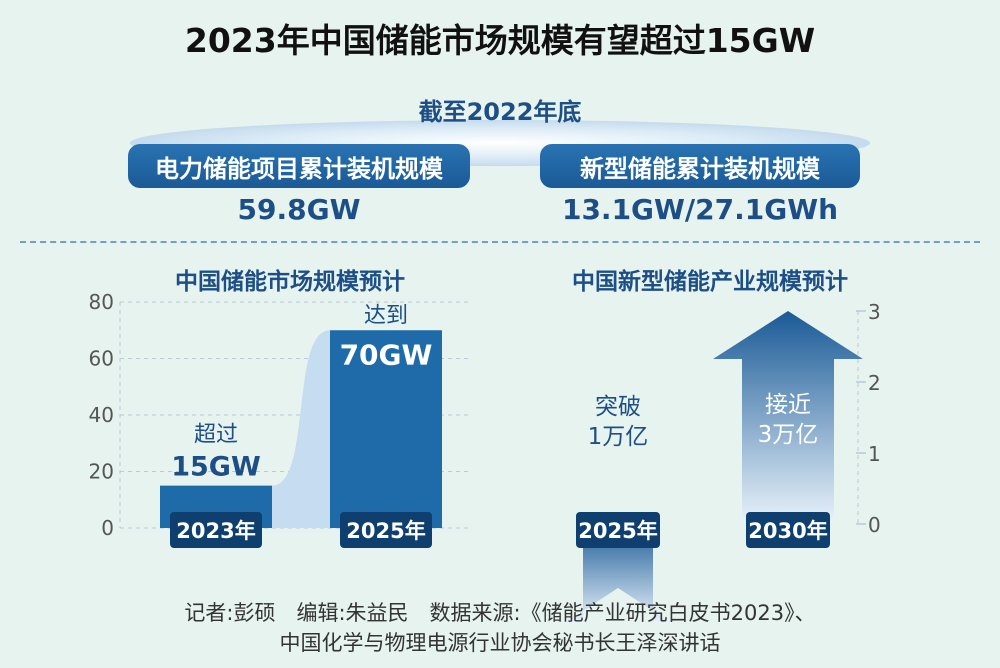  Describe the element at coordinates (874, 454) in the screenshot. I see `y-tick-label: 1` at that location.